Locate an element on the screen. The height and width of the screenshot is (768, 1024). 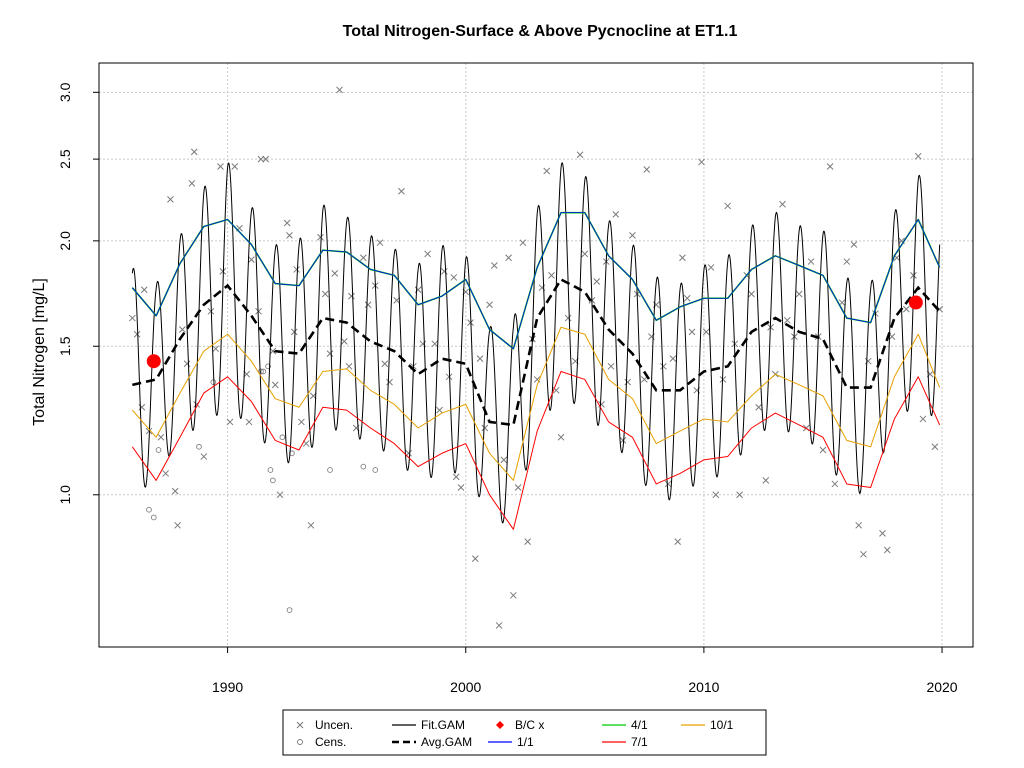
y-tick-label: 2.5 is located at coordinates (65, 159).